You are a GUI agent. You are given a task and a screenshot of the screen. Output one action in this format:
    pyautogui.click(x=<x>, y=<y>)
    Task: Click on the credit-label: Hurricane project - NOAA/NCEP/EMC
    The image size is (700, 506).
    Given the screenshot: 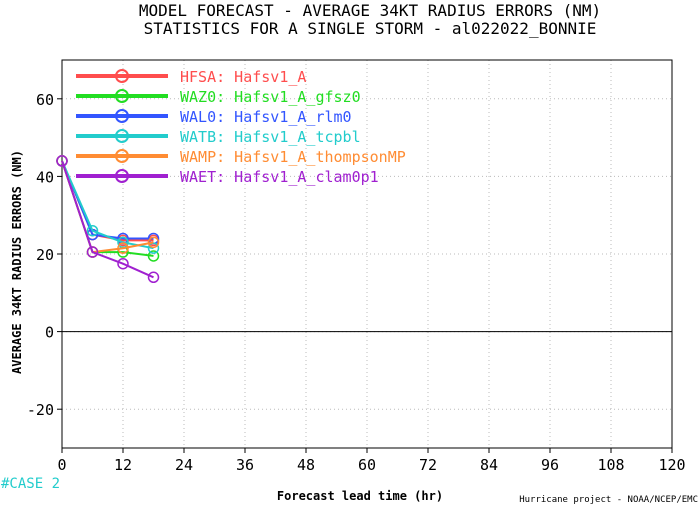 What is the action you would take?
    pyautogui.click(x=608, y=500)
    